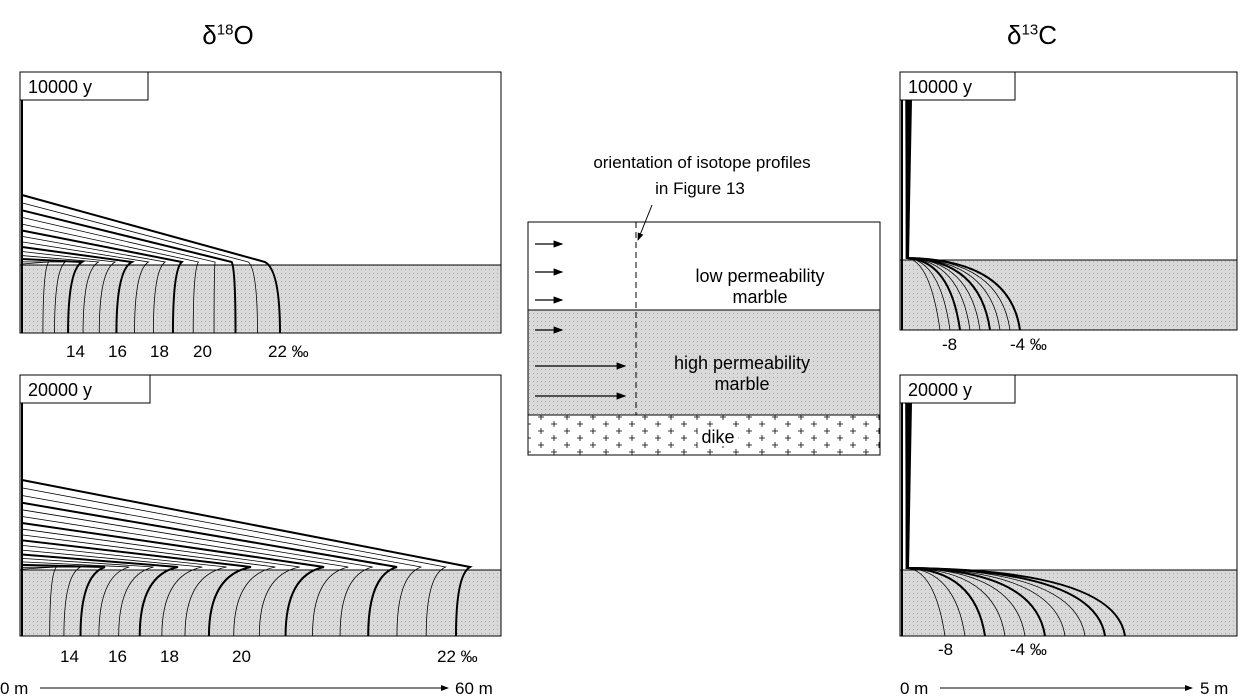  I want to click on axis-label: 60 m, so click(474, 688).